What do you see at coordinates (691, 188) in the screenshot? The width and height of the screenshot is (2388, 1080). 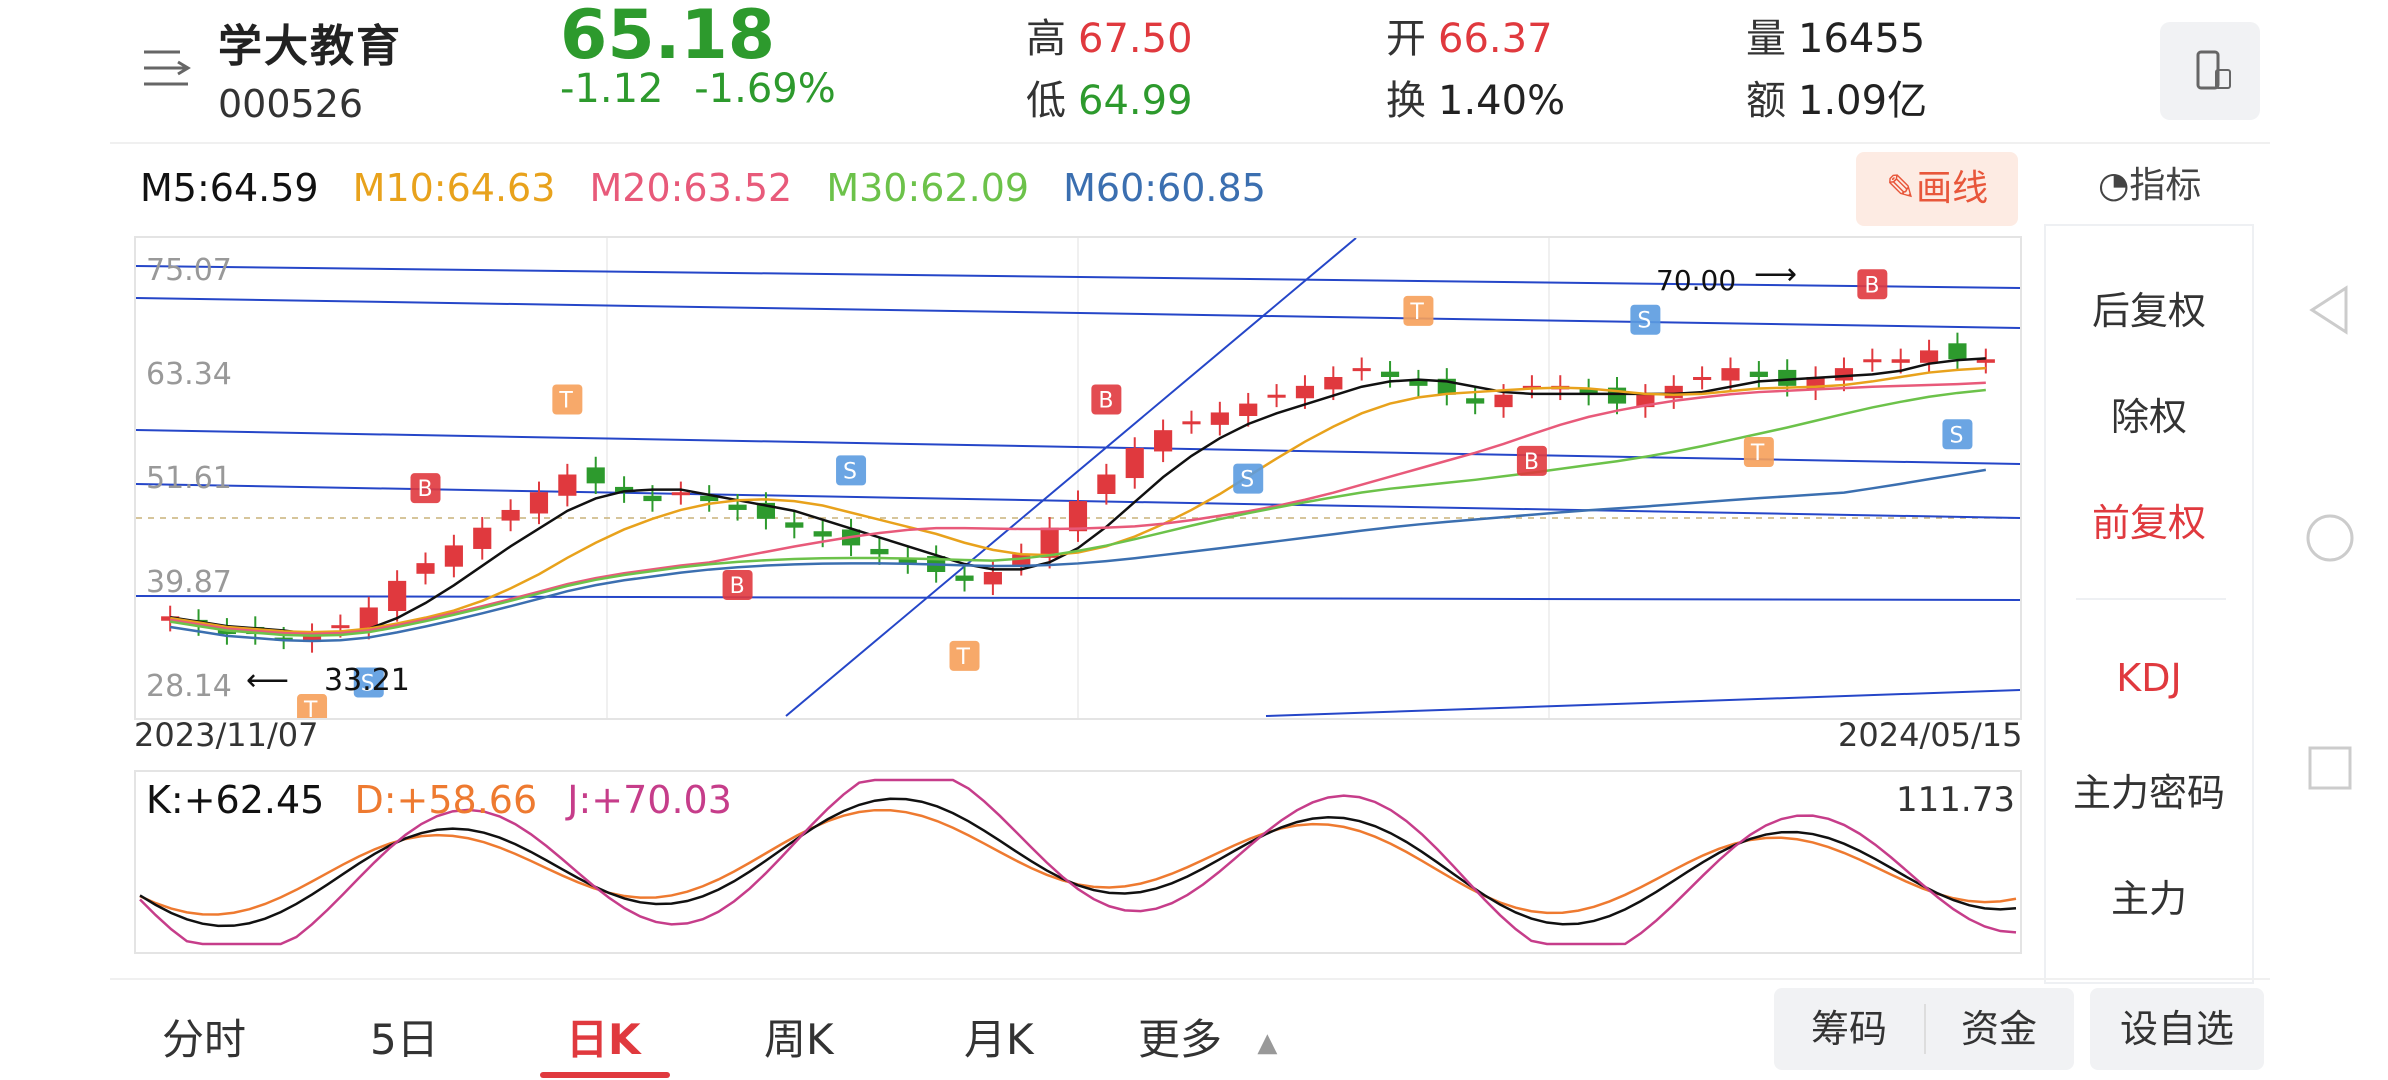 I see `ma20-label: M20:63.52` at bounding box center [691, 188].